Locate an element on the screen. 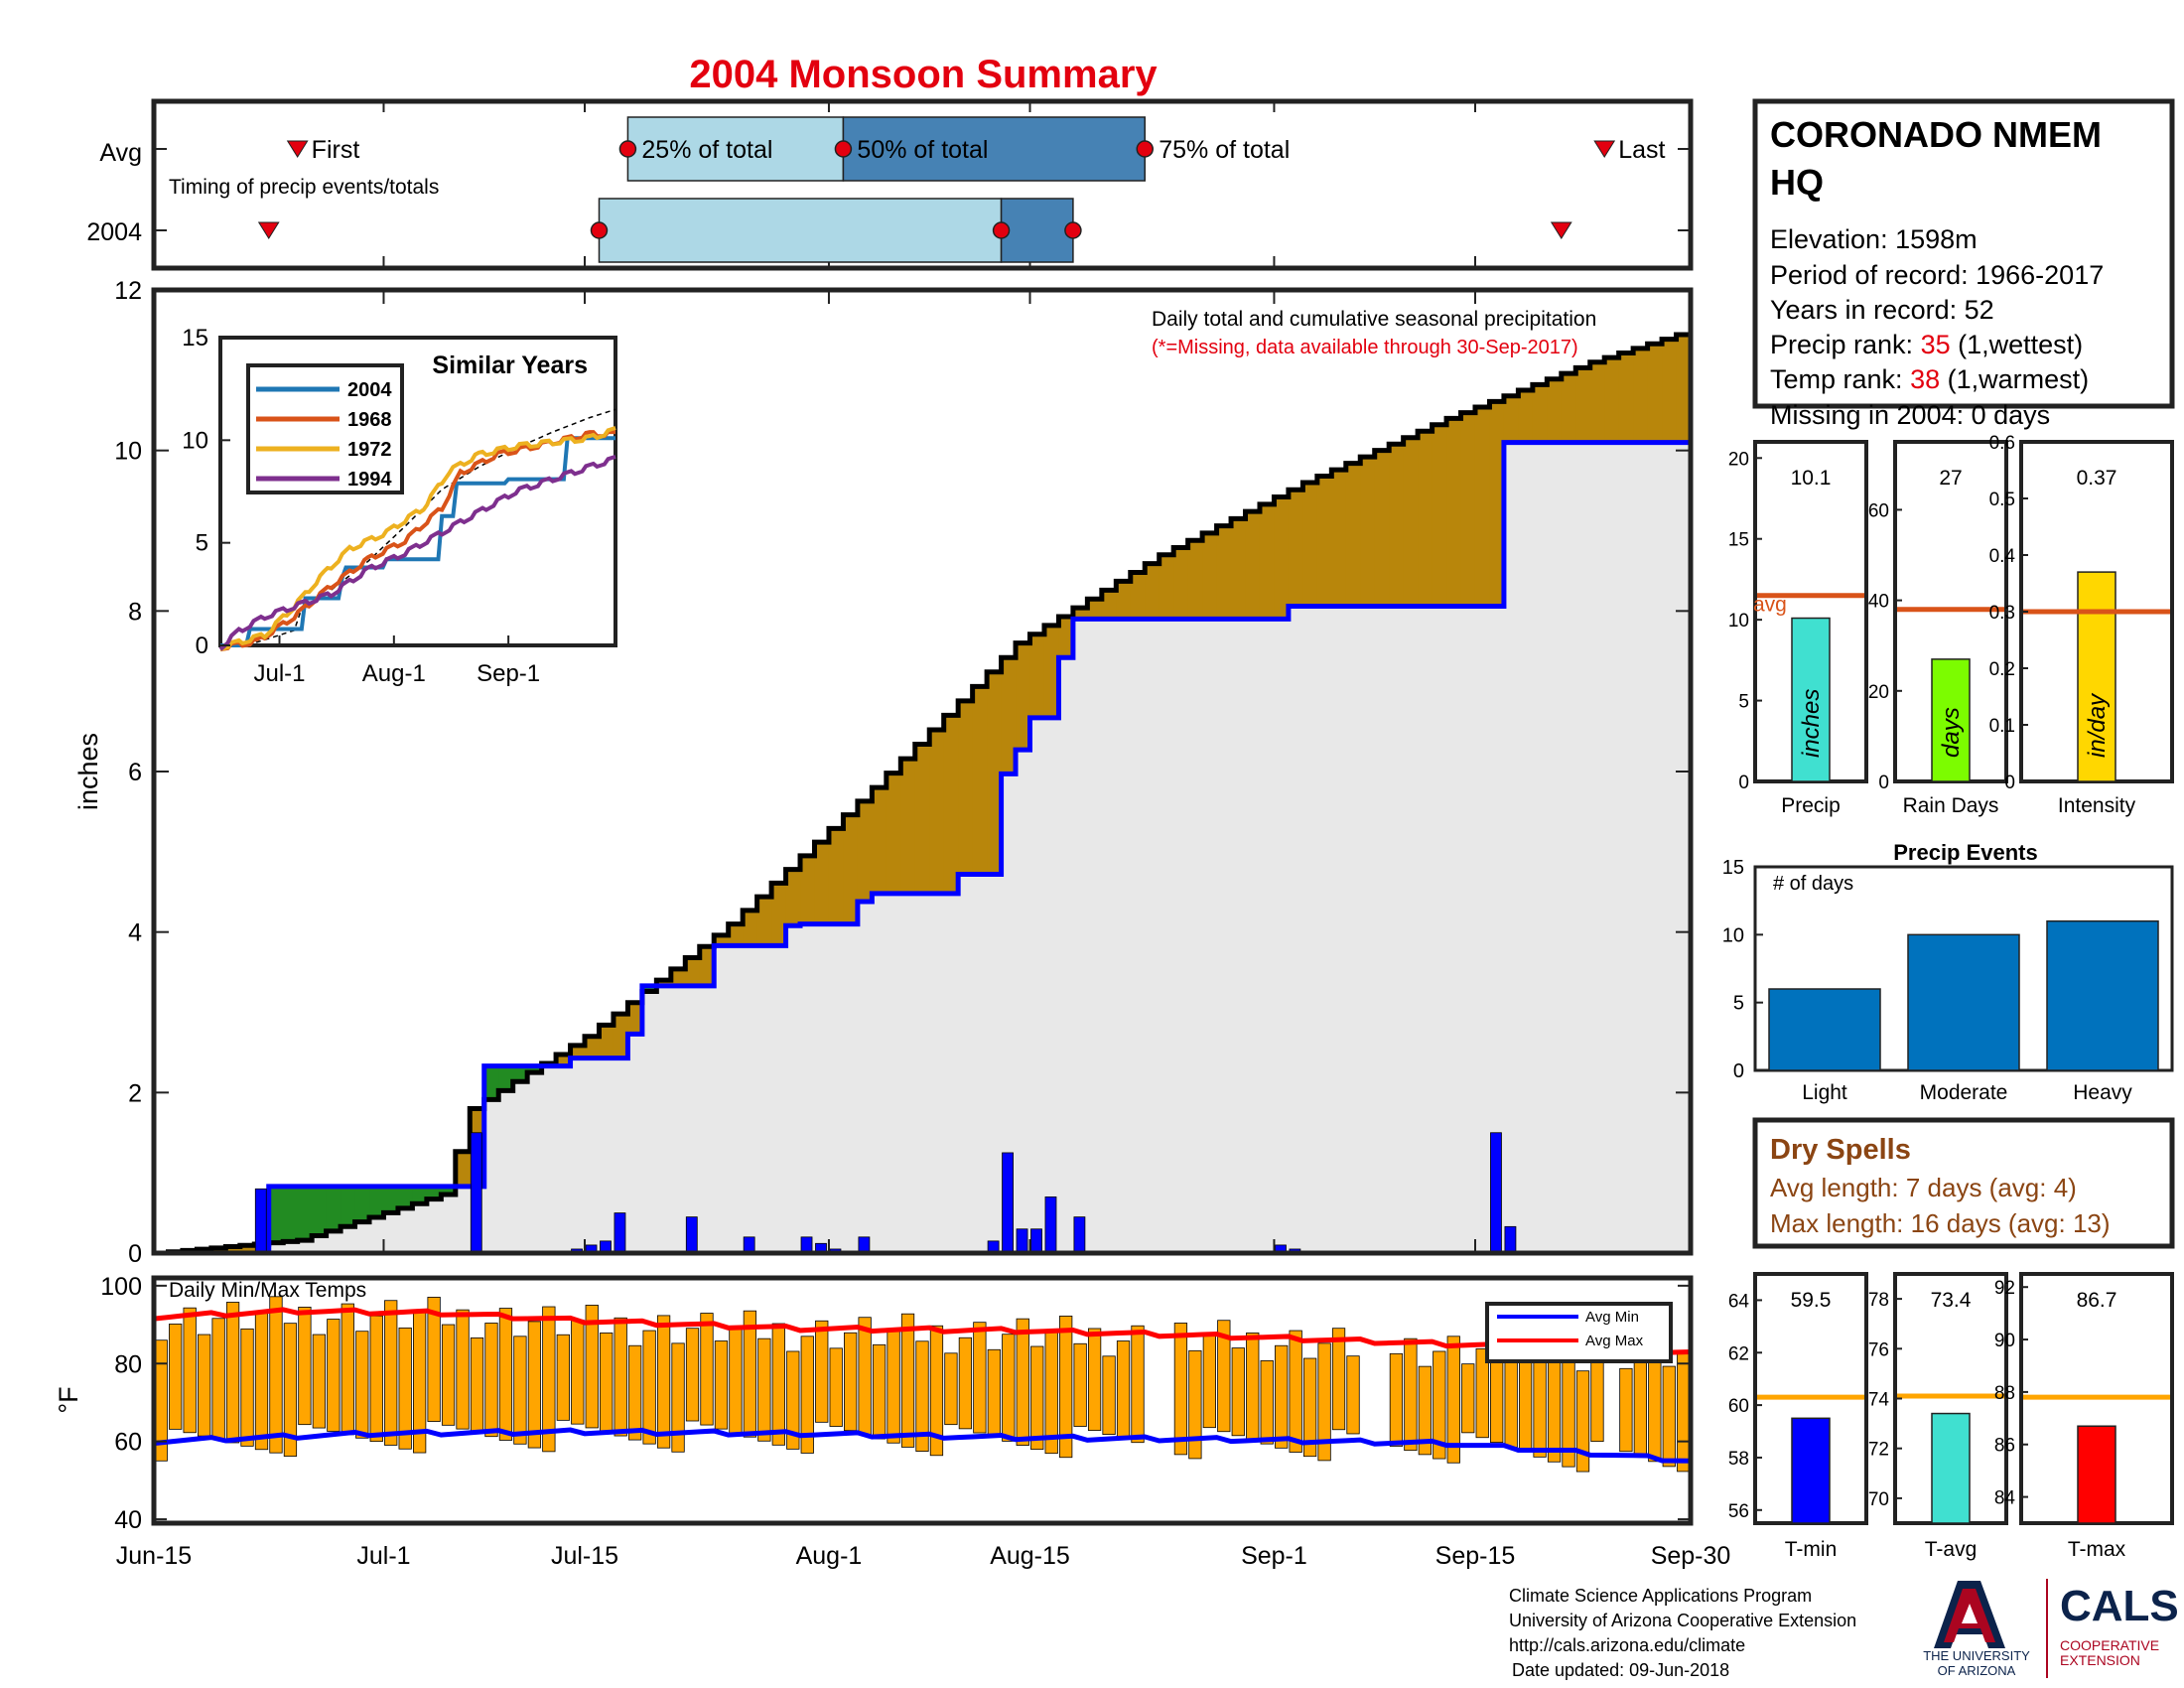 The height and width of the screenshot is (1688, 2184). stat-bar-days is located at coordinates (1951, 720).